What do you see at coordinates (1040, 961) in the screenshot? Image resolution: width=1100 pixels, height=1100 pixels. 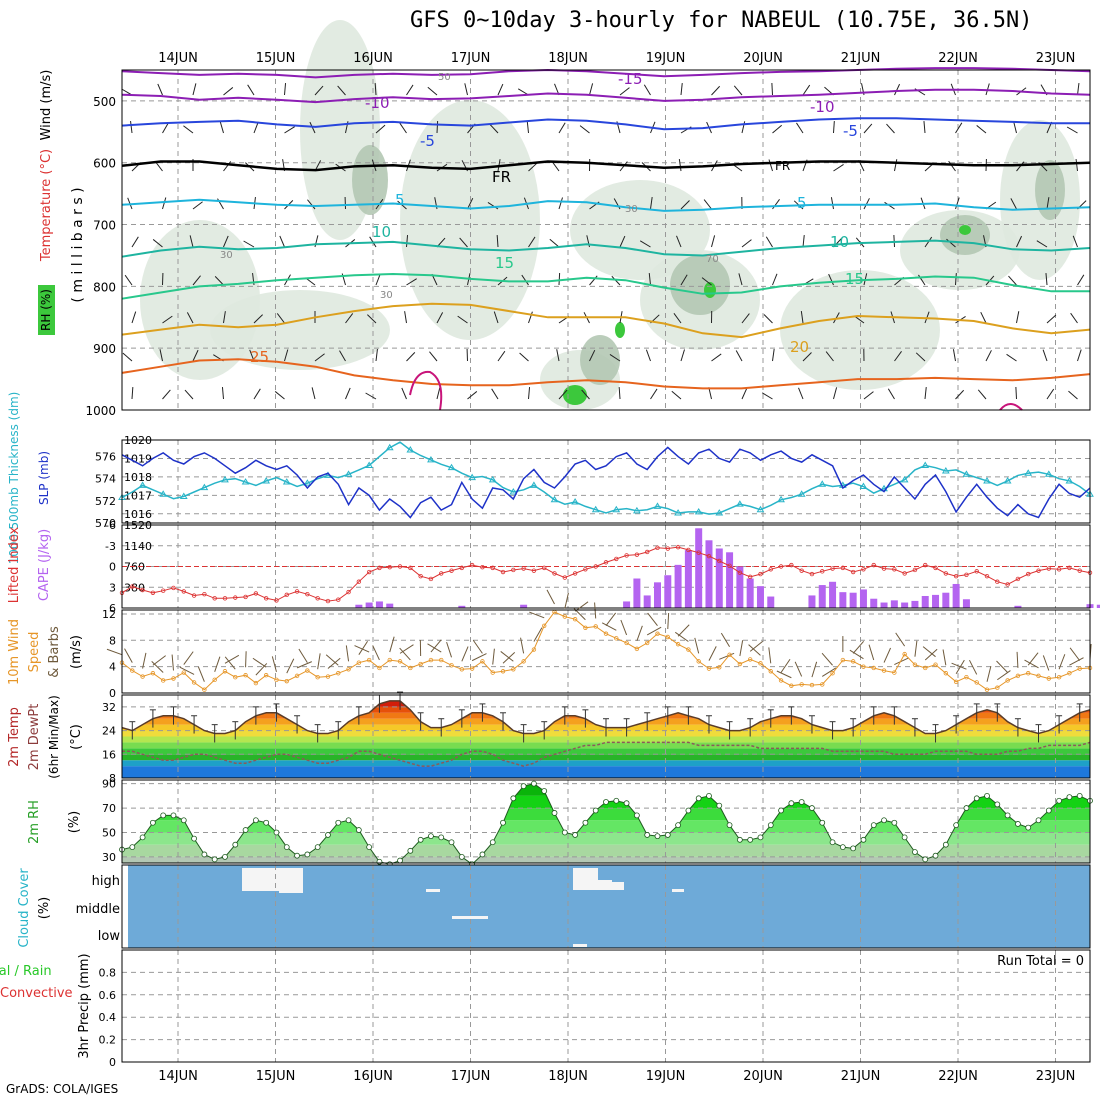 I see `run-total-label: Run Total = 0` at bounding box center [1040, 961].